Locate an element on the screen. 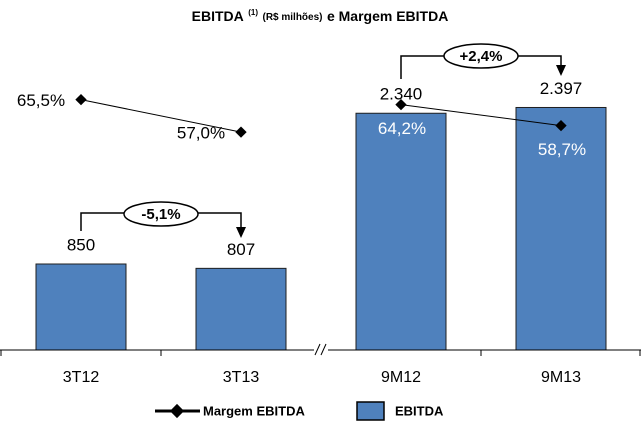 The image size is (641, 436). annotation: +2,4% is located at coordinates (481, 56).